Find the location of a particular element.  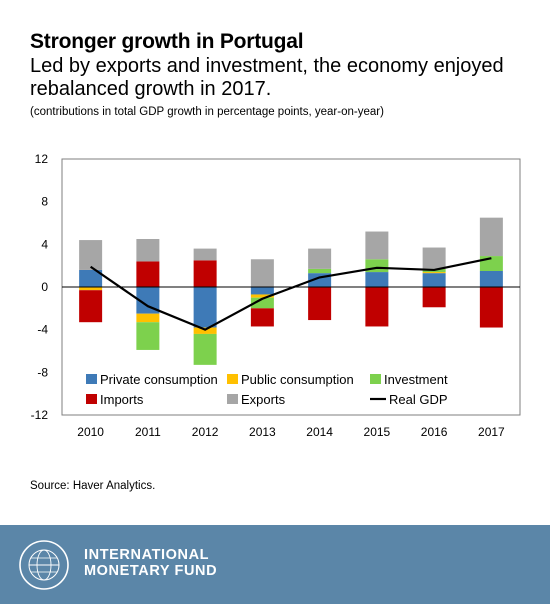

y-tick-label: -12 is located at coordinates (40, 415).